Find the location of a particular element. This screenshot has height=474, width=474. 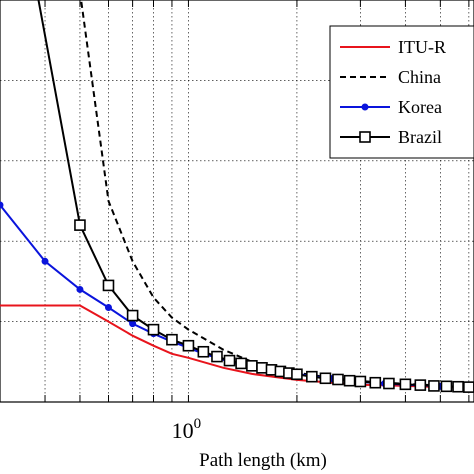

legend-marker-brazil is located at coordinates (365, 137).